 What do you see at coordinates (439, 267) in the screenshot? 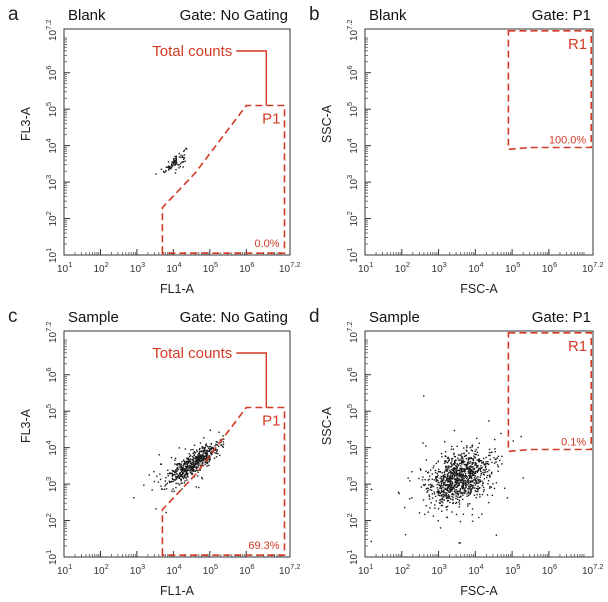
I see `x-tick-label: 103` at bounding box center [439, 267].